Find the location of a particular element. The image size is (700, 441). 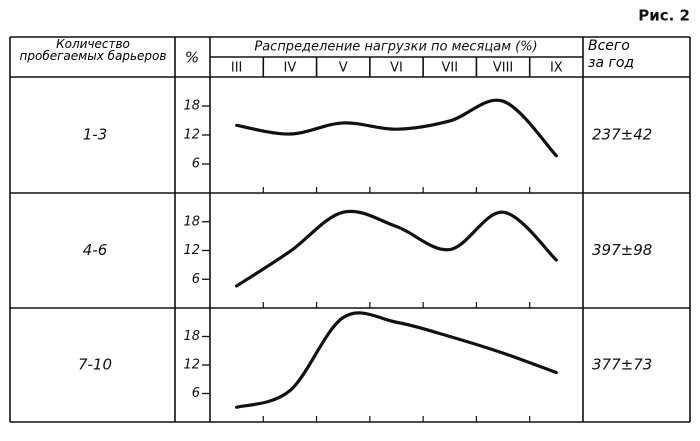

group-label: 4-6 is located at coordinates (95, 250).